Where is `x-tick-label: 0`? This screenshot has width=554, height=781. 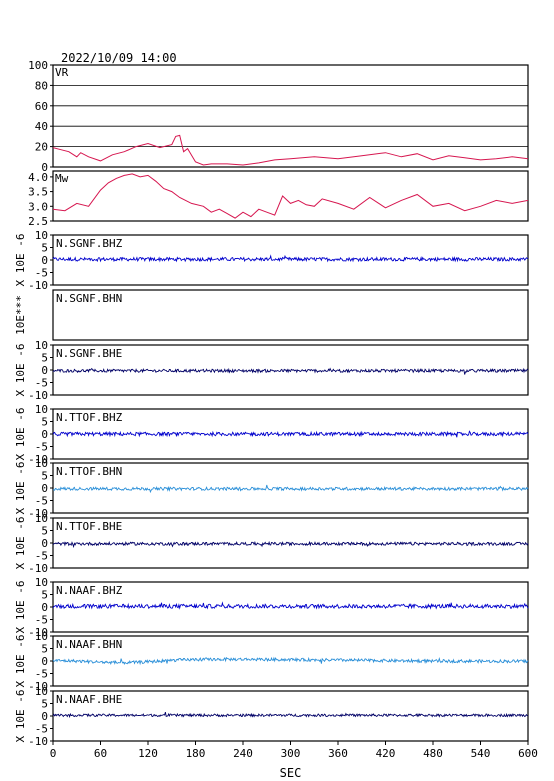 x-tick-label: 0 is located at coordinates (53, 753).